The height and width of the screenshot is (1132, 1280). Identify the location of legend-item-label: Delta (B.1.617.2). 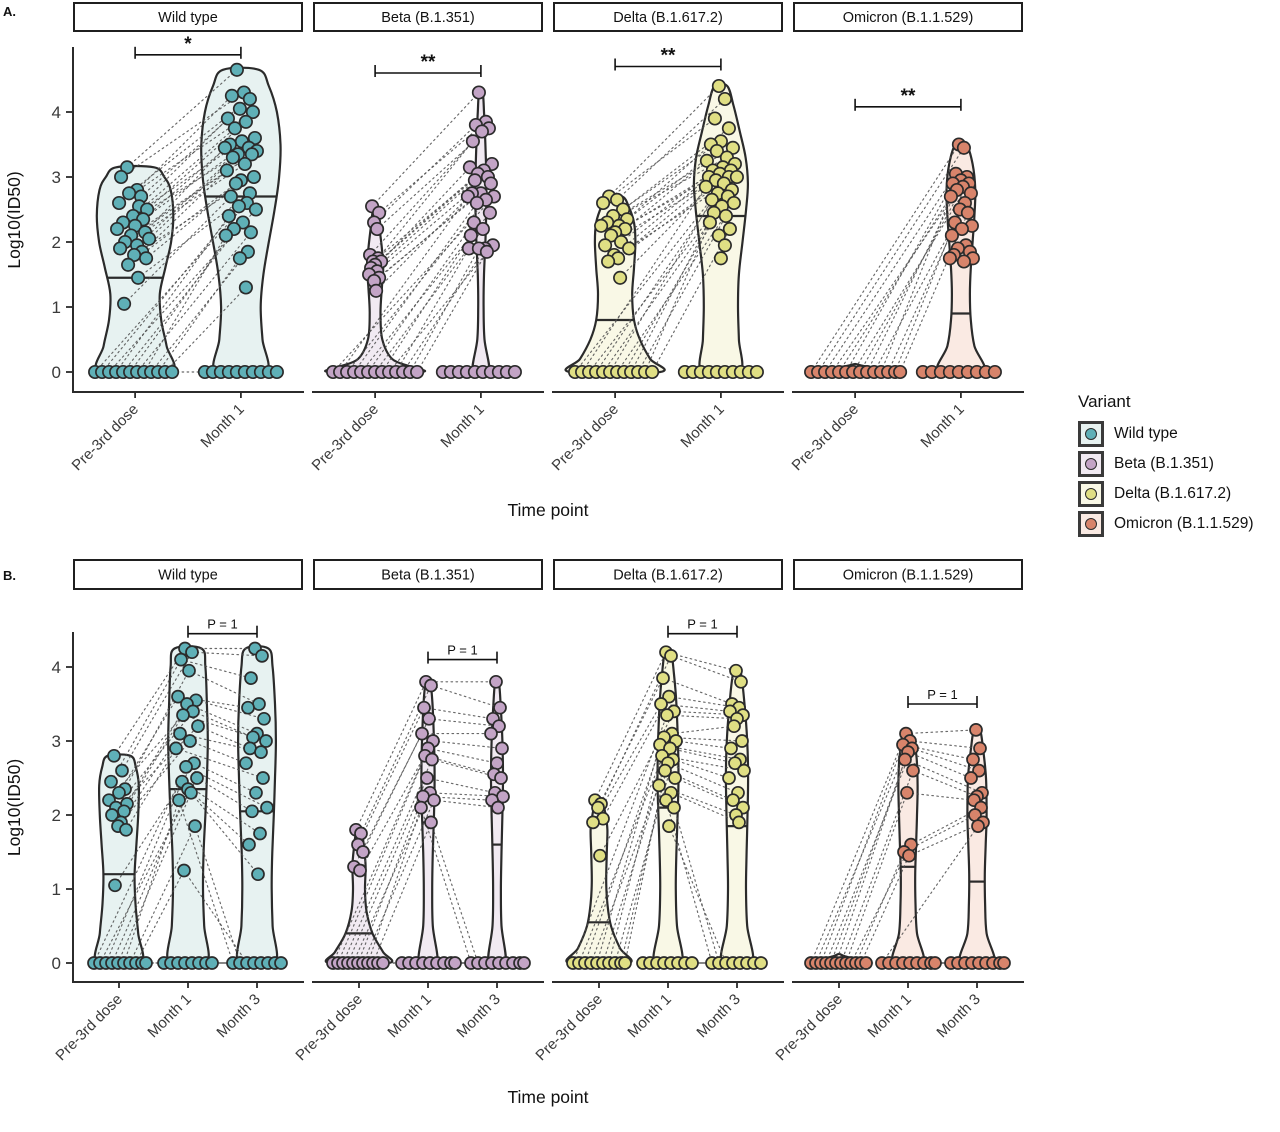
(1173, 493).